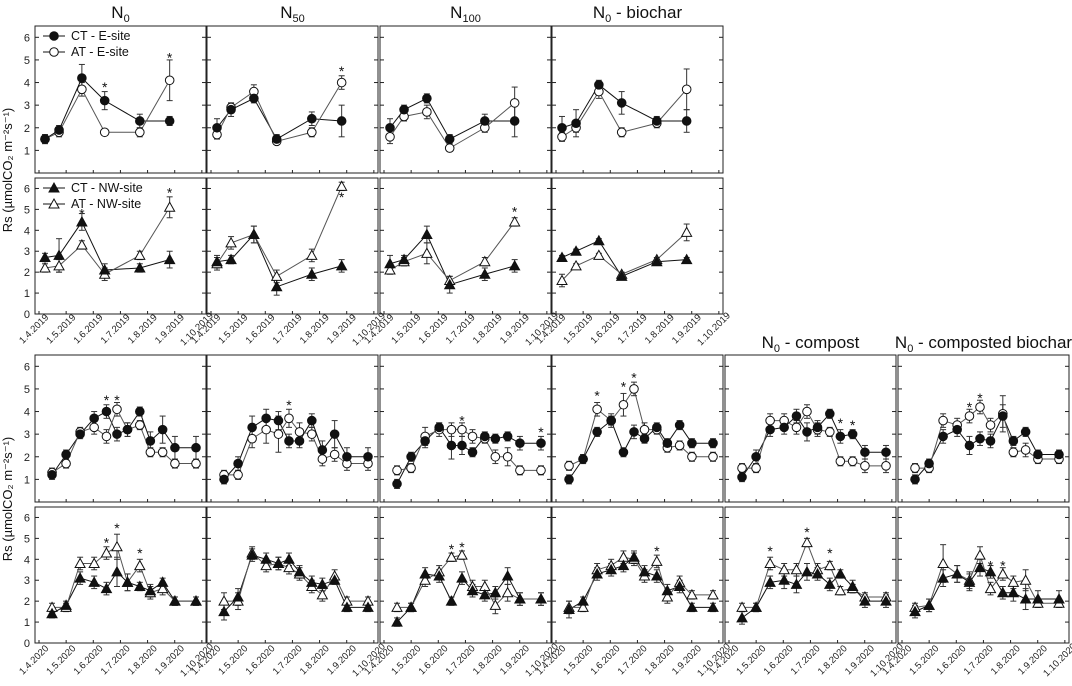 The image size is (1072, 686). I want to click on legend-label: CT - E-site, so click(101, 36).